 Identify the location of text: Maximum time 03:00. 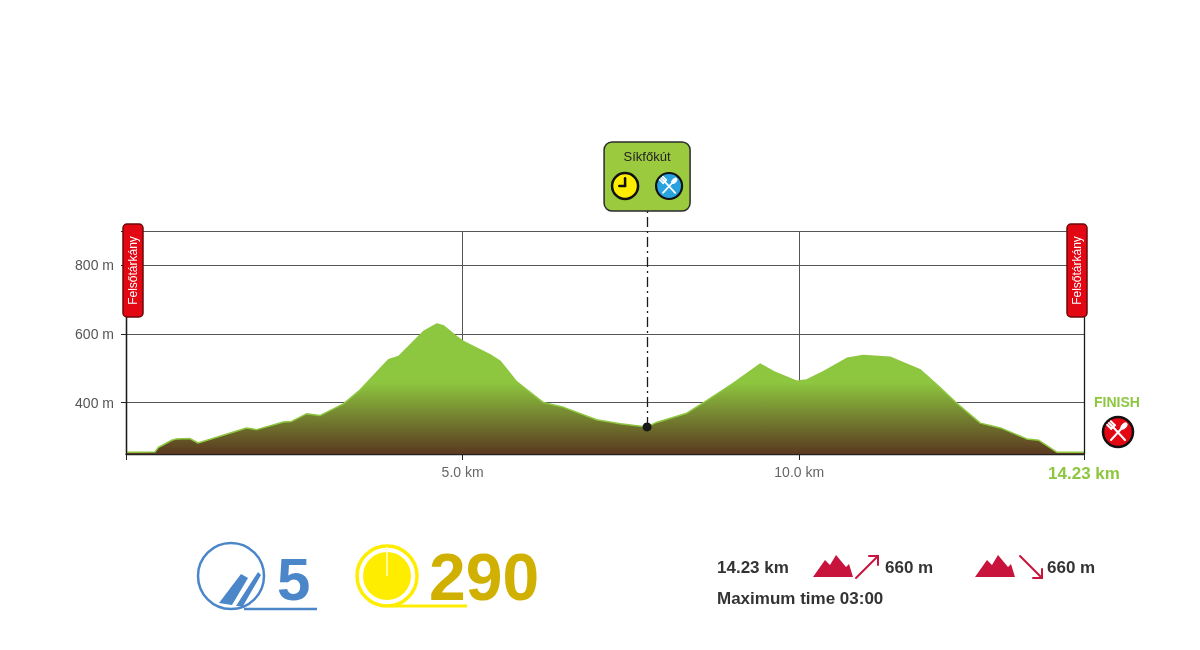
(800, 598).